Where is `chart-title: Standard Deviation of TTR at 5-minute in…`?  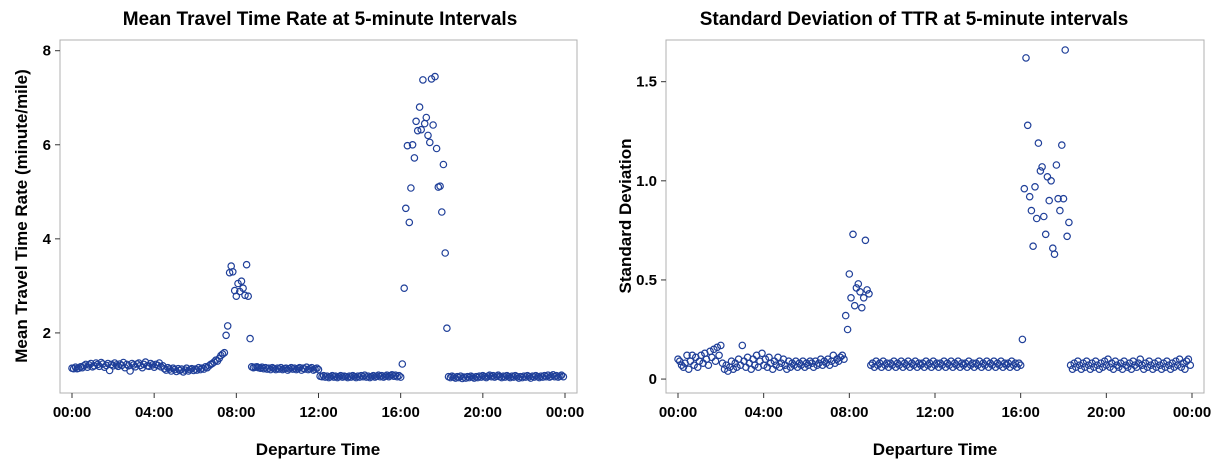 chart-title: Standard Deviation of TTR at 5-minute in… is located at coordinates (914, 19).